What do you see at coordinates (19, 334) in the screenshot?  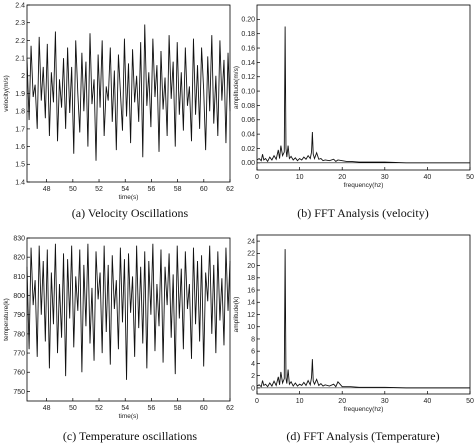 I see `y-tick-label: 780` at bounding box center [19, 334].